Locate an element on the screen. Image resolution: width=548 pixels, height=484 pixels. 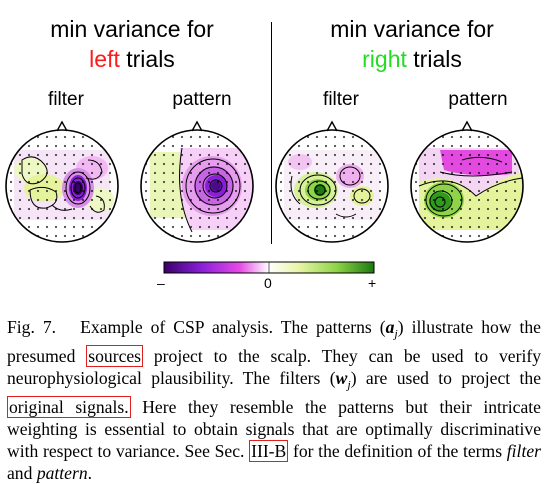
caption-text-8: . is located at coordinates (90, 473).